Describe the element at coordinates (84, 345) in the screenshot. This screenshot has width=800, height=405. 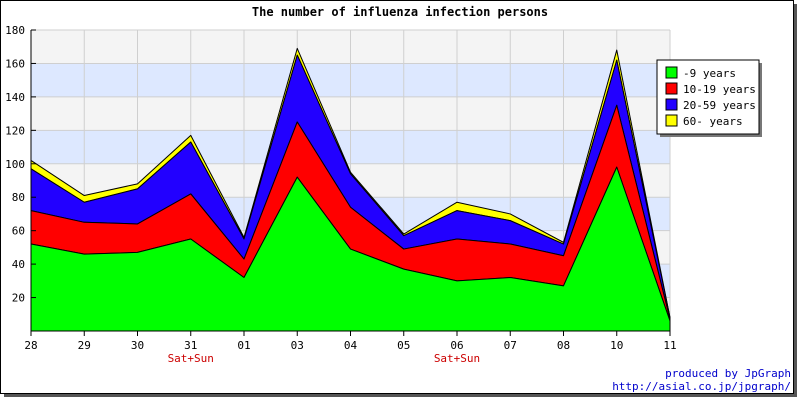
I see `x-tick-label: 29` at that location.